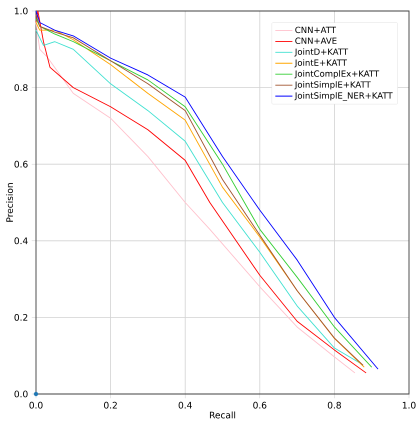  What do you see at coordinates (21, 394) in the screenshot?
I see `y-tick-label: 0.0` at bounding box center [21, 394].